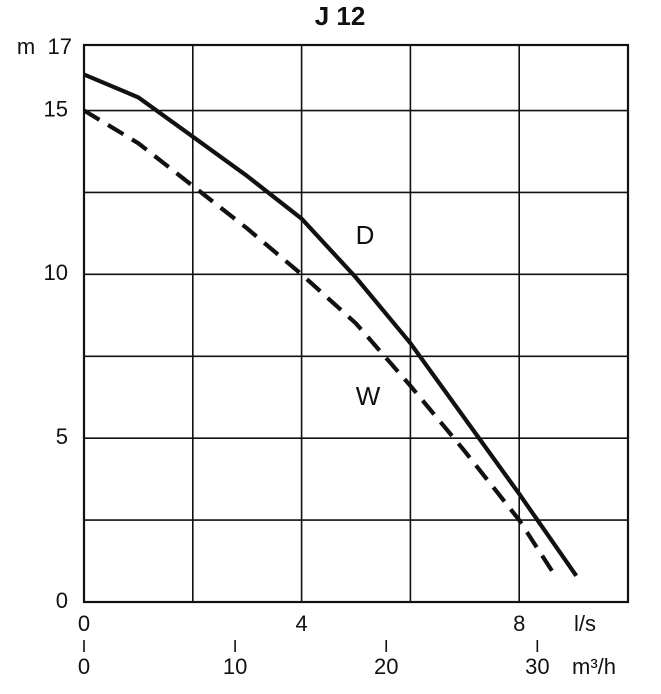 The width and height of the screenshot is (661, 694). Describe the element at coordinates (386, 666) in the screenshot. I see `x2-tick-label: 20` at that location.